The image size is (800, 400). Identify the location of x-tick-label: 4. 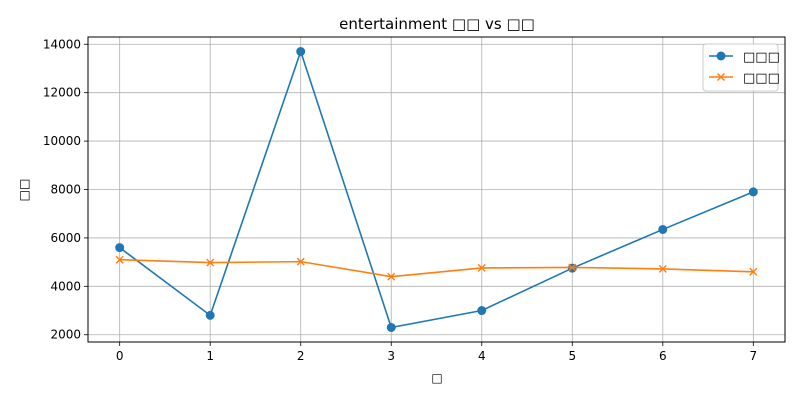
(482, 356).